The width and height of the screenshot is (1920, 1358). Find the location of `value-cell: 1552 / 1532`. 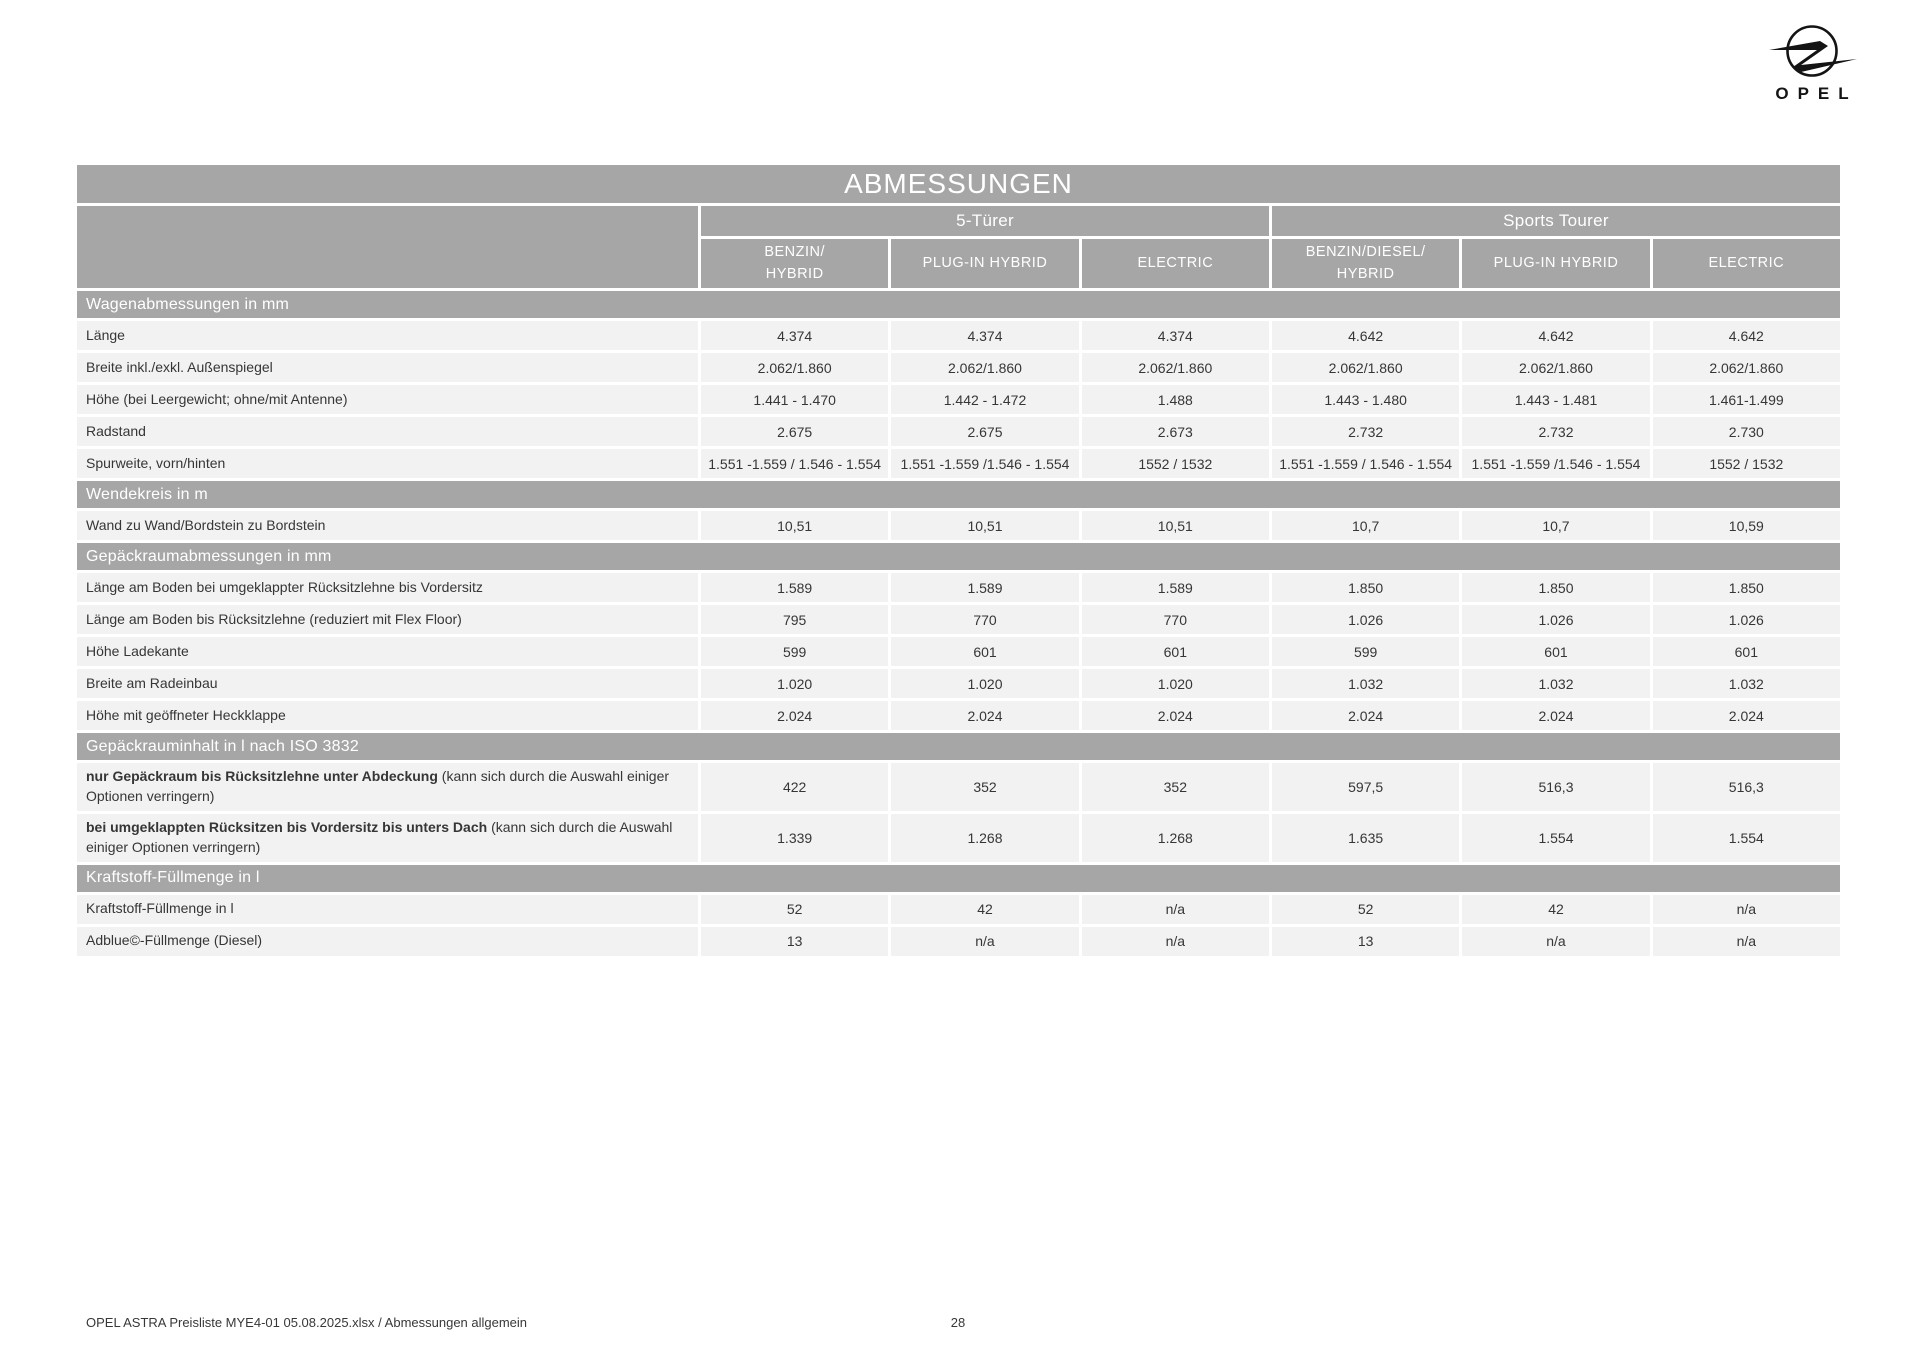

value-cell: 1552 / 1532 is located at coordinates (1175, 463).